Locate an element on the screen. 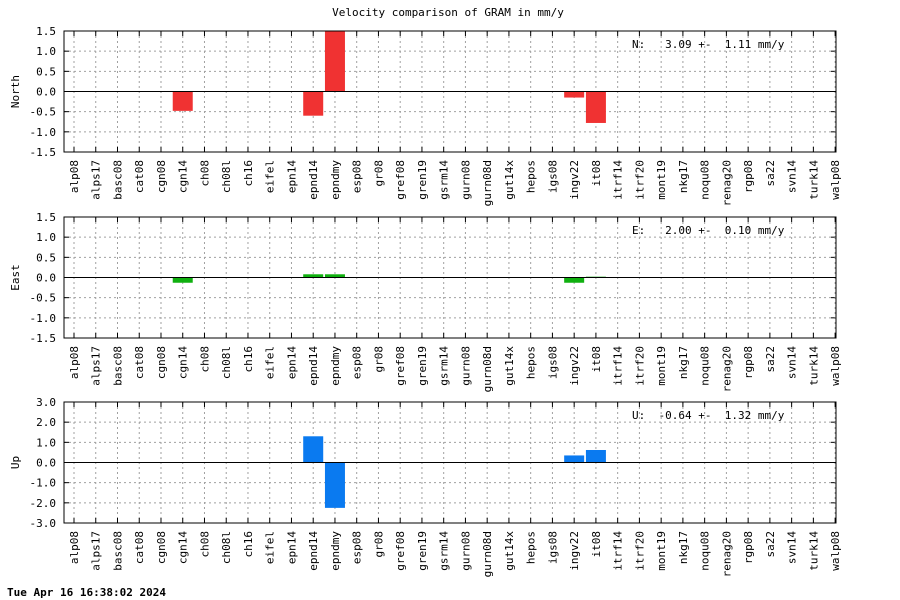 This screenshot has width=900, height=600. x-tick-label: sa22 is located at coordinates (770, 544).